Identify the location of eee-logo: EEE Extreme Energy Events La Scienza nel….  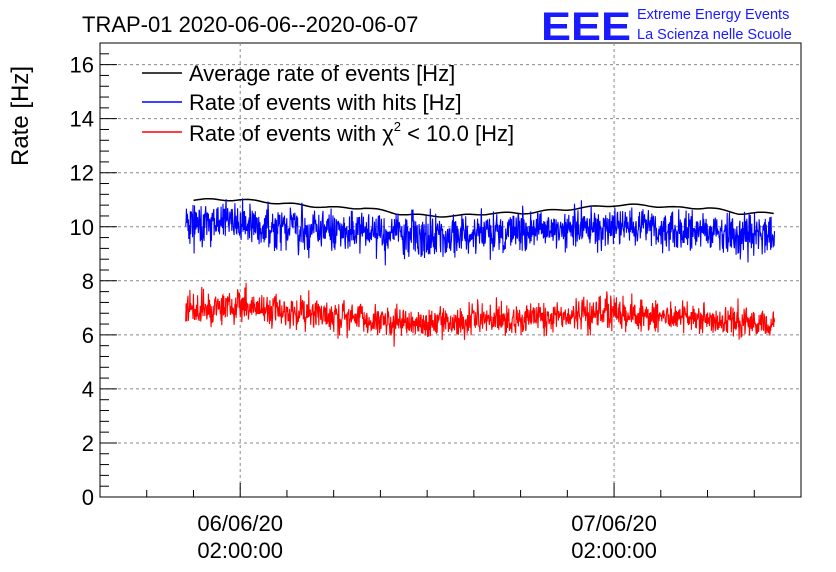
(666, 27).